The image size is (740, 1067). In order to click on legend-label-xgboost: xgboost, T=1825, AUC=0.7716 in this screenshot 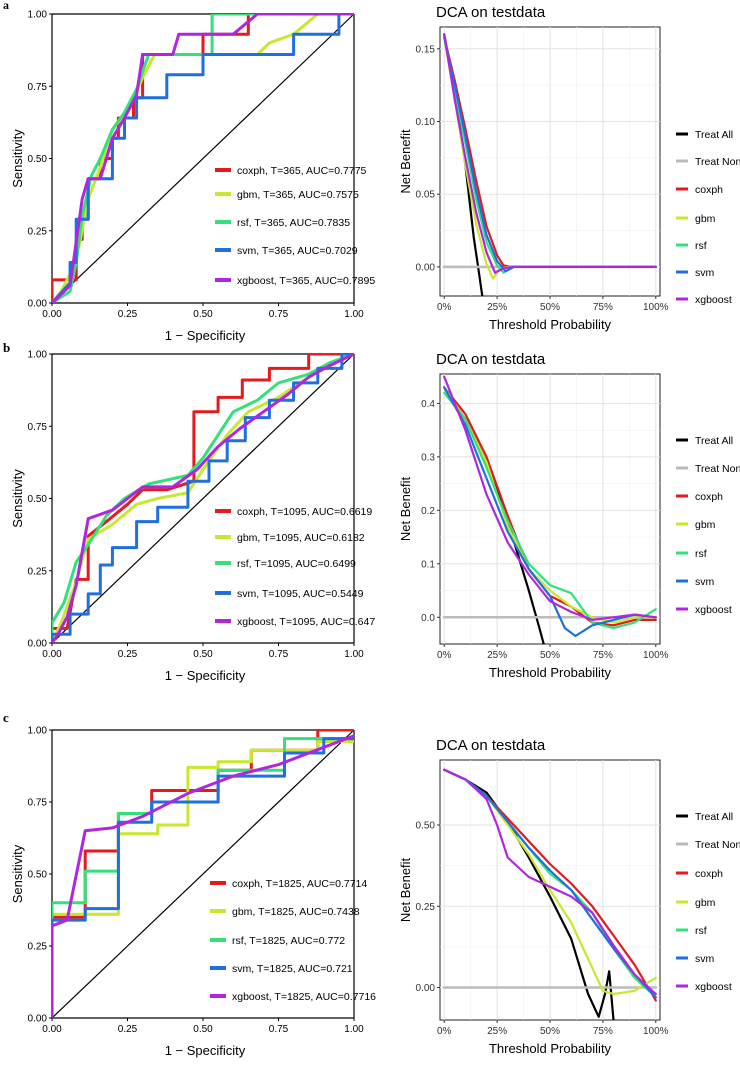, I will do `click(304, 997)`.